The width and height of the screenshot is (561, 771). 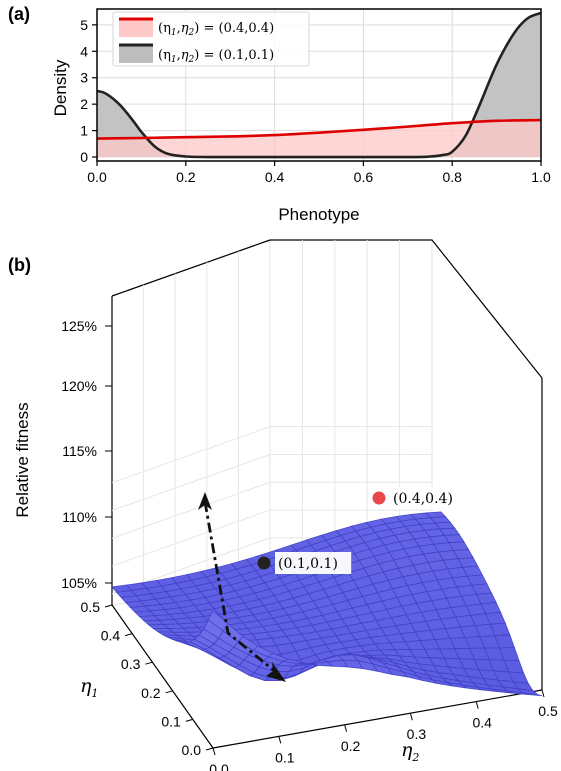 I want to click on surface-points: (0.1,0.1) (0.4,0.4), so click(x=362, y=530).